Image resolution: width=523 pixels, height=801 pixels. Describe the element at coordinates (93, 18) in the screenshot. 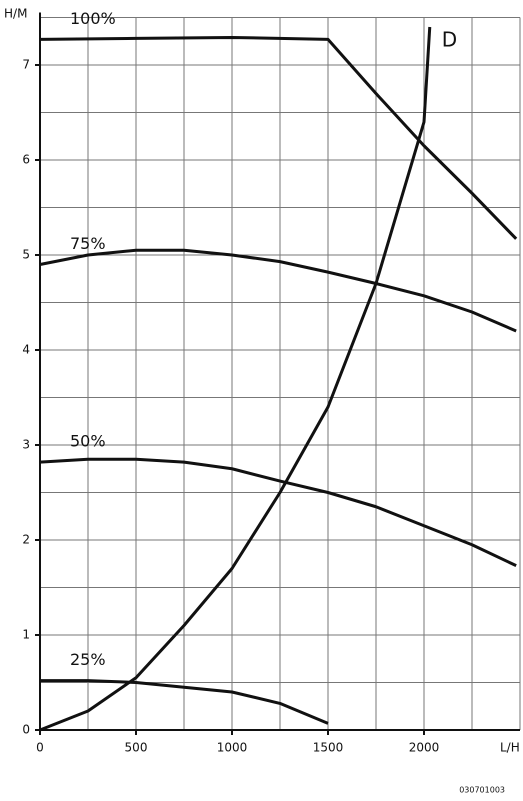

I see `series-label: 100%` at that location.